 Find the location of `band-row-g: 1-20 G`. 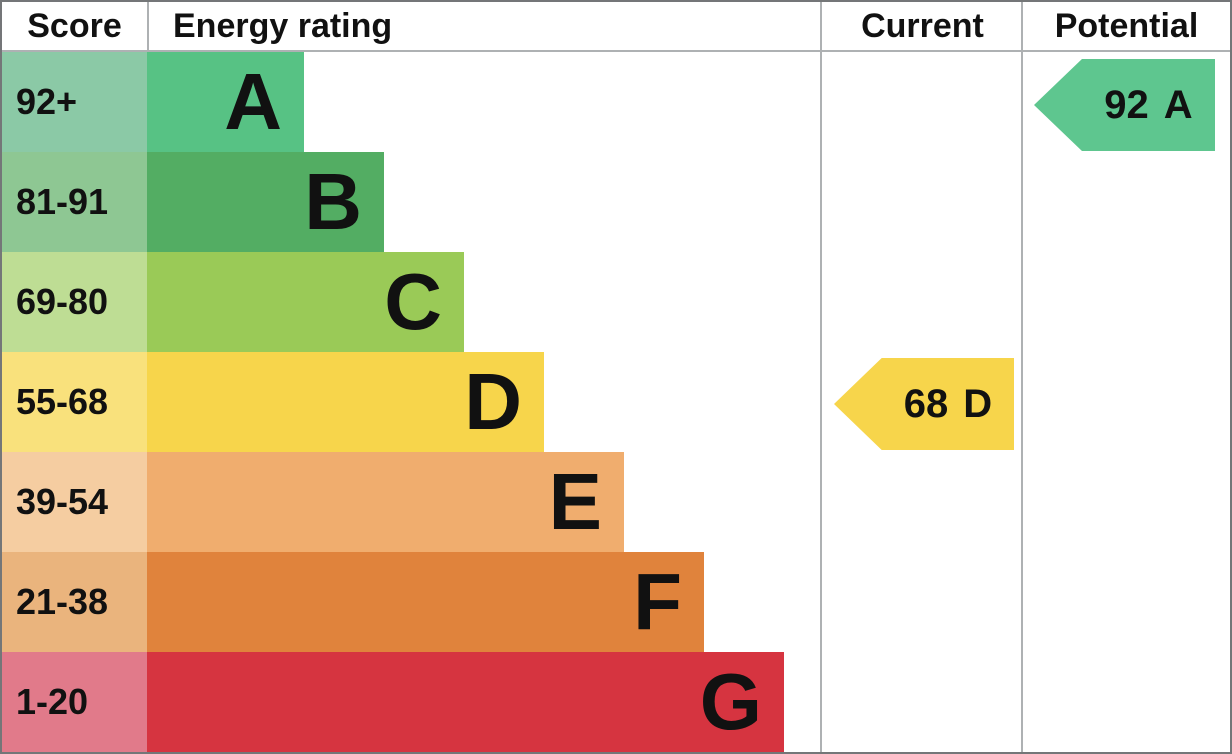

band-row-g: 1-20 G is located at coordinates (412, 702).